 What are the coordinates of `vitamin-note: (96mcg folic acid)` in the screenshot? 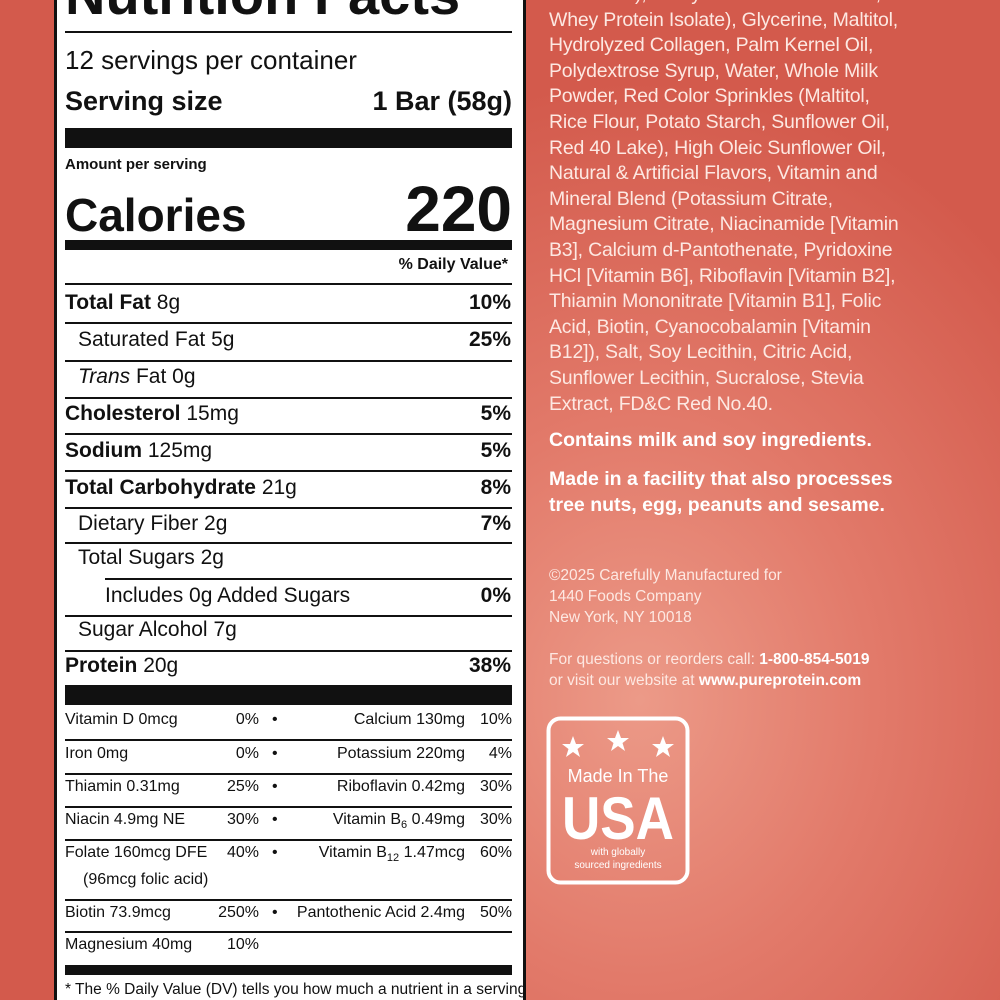 It's located at (146, 879).